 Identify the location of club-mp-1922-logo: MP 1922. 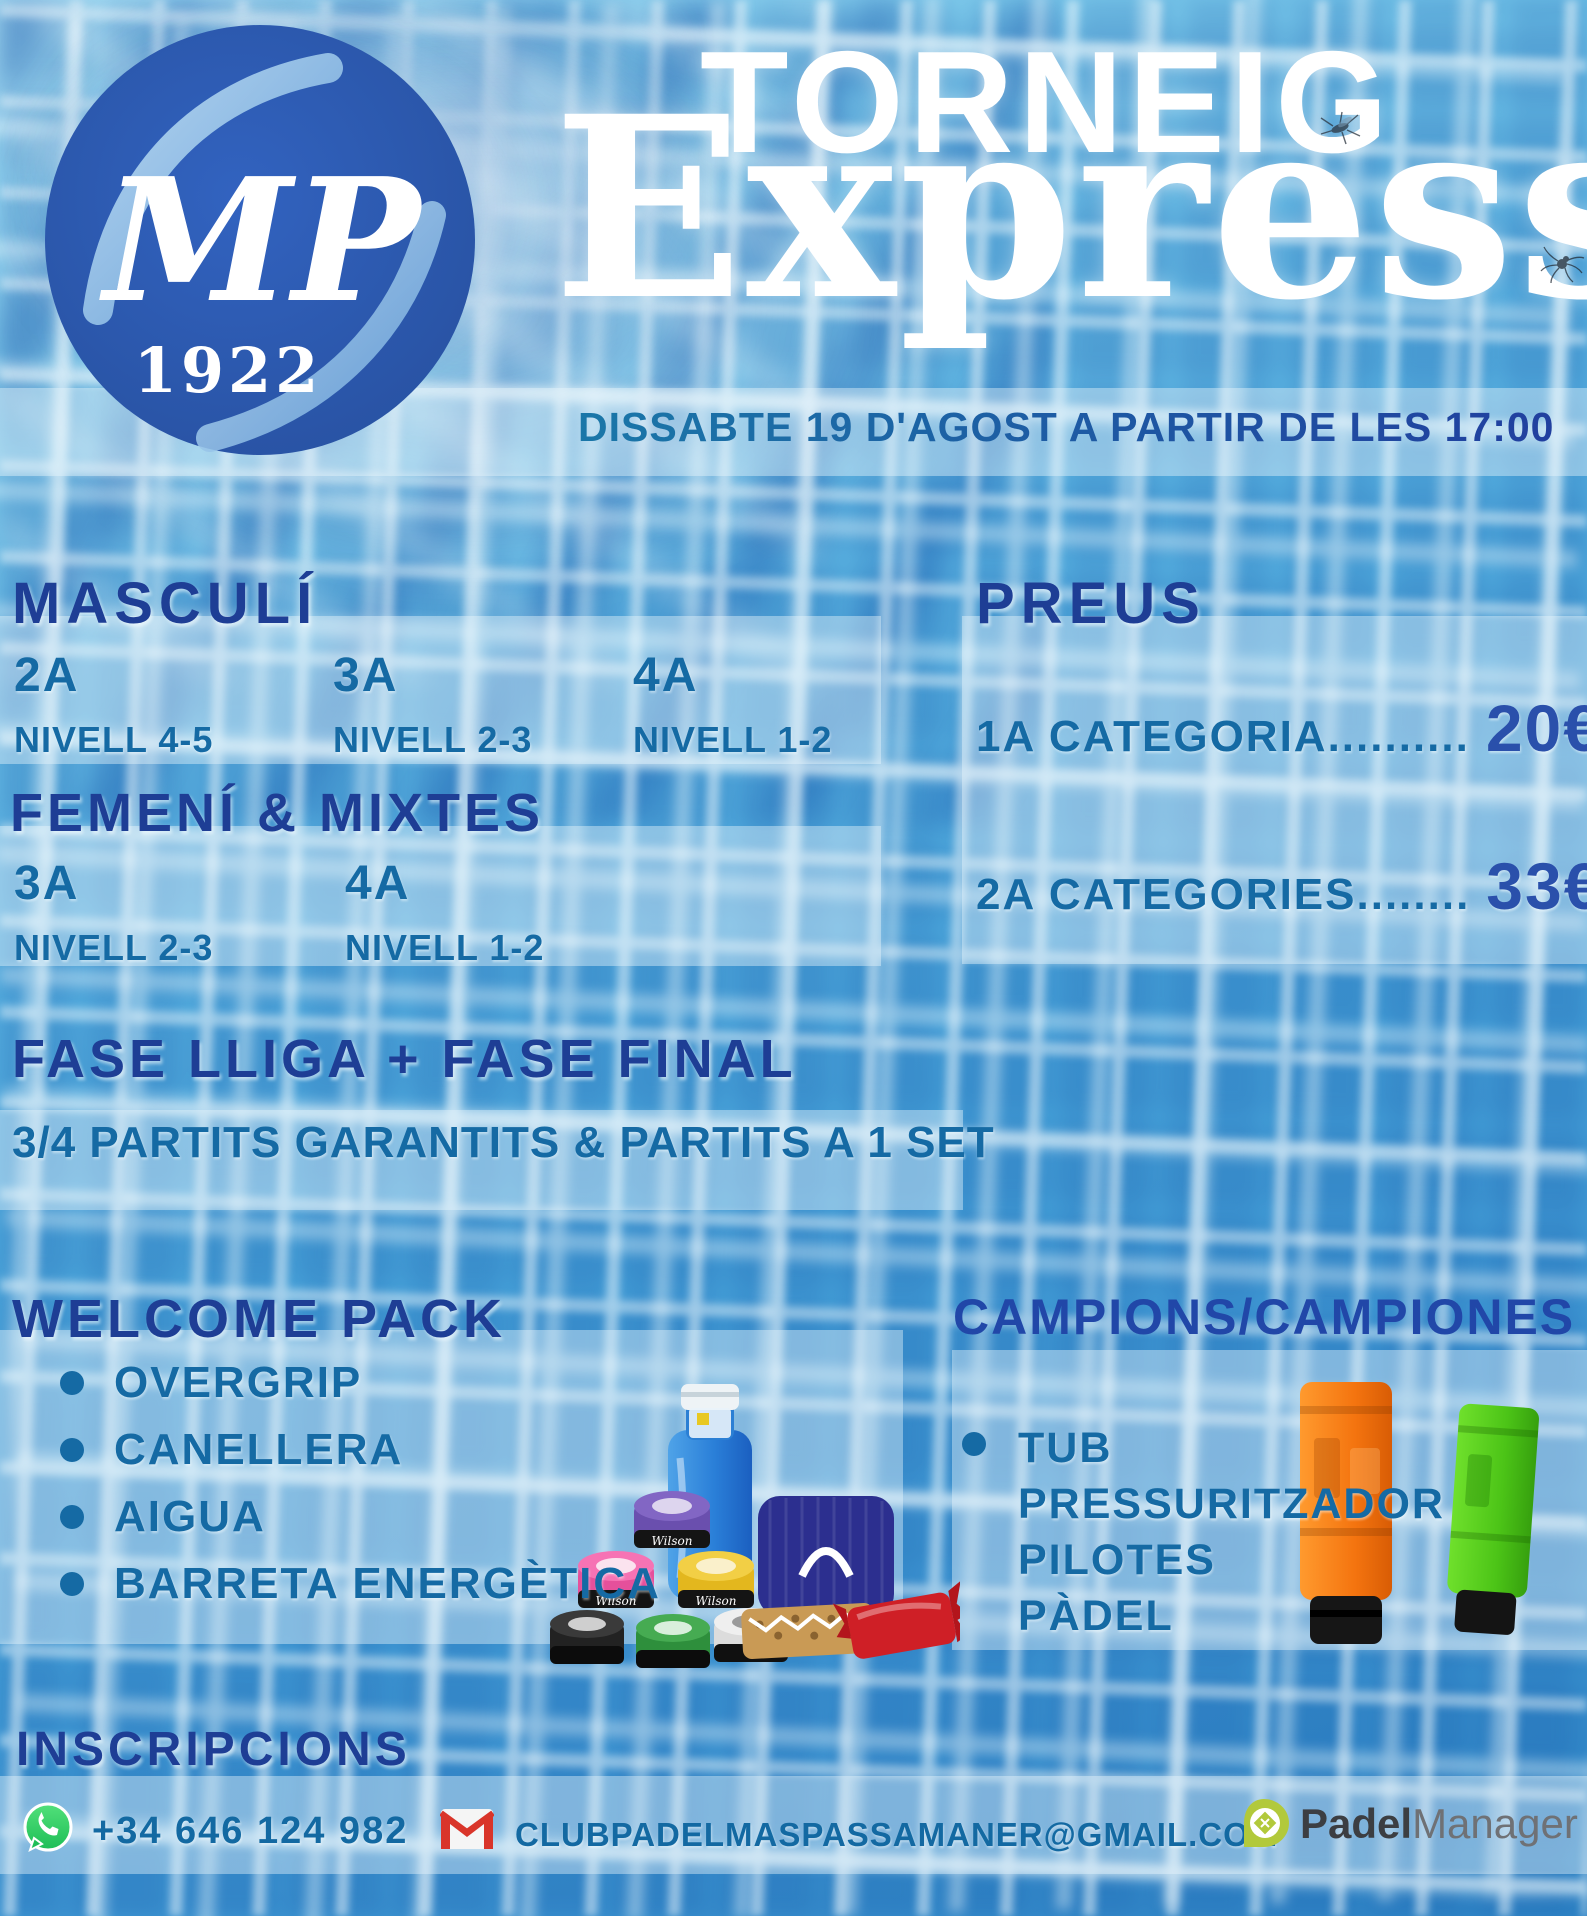
(260, 240).